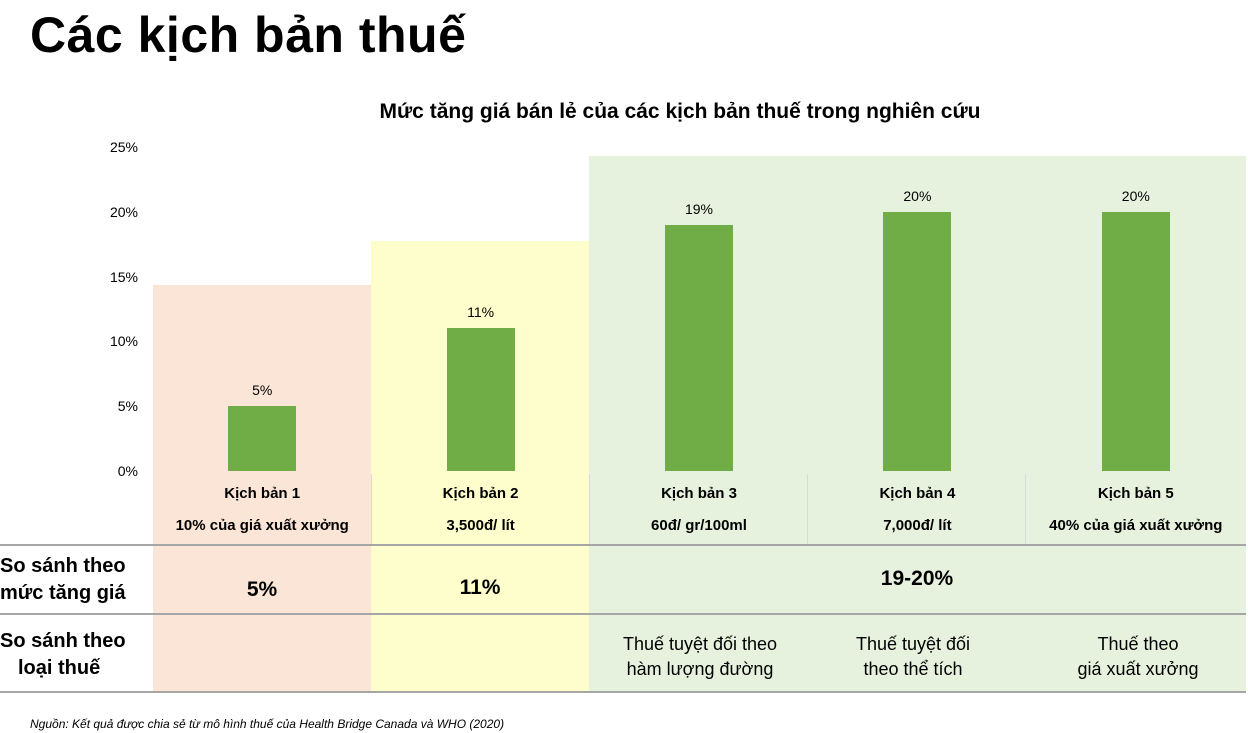 This screenshot has height=733, width=1248. What do you see at coordinates (913, 657) in the screenshot?
I see `type-compare-scenario4: Thuế tuyệt đối theo thể tích` at bounding box center [913, 657].